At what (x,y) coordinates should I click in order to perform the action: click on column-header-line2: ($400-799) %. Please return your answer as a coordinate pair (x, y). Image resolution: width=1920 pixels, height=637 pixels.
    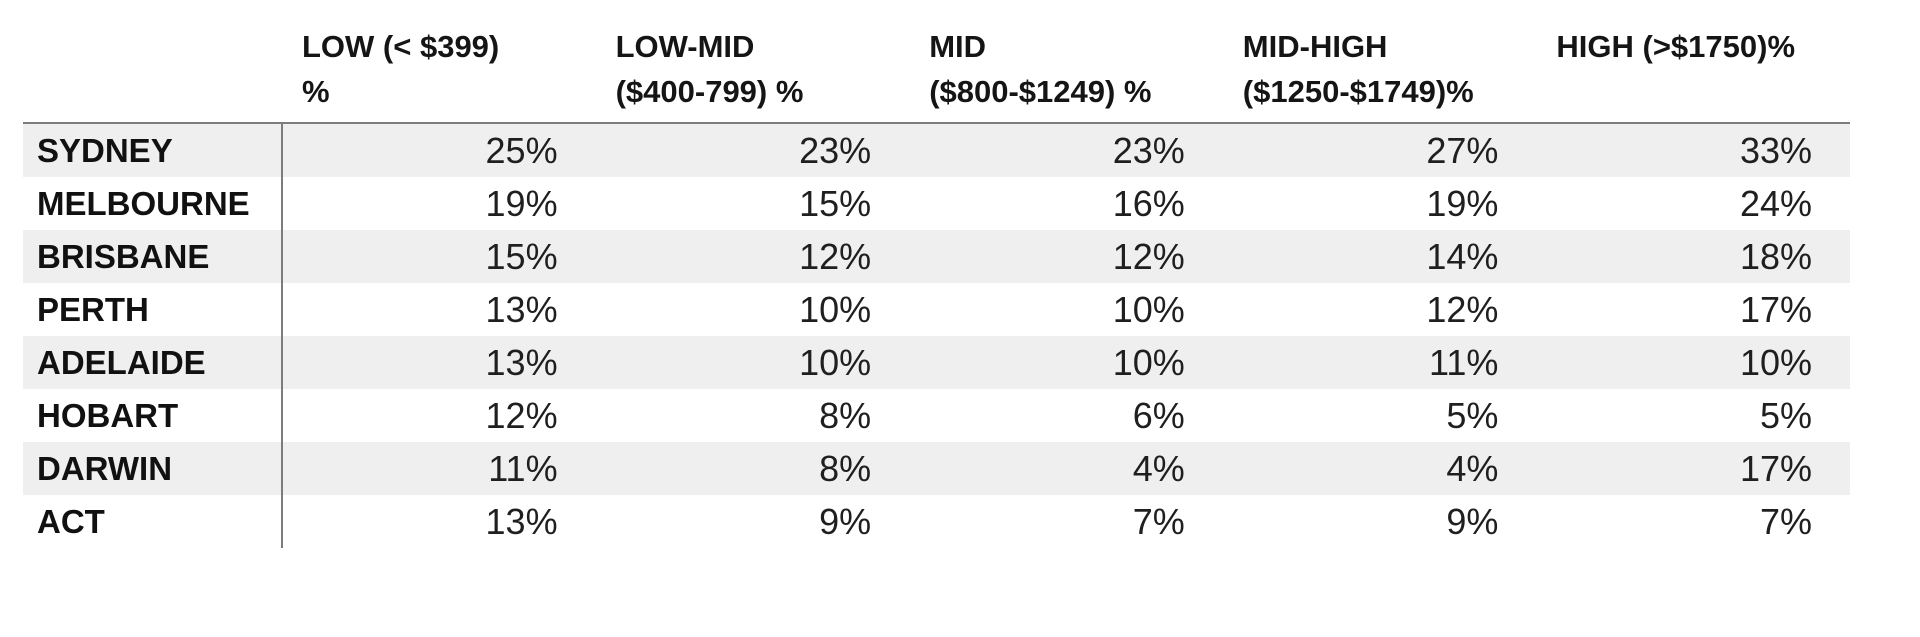
    Looking at the image, I should click on (709, 91).